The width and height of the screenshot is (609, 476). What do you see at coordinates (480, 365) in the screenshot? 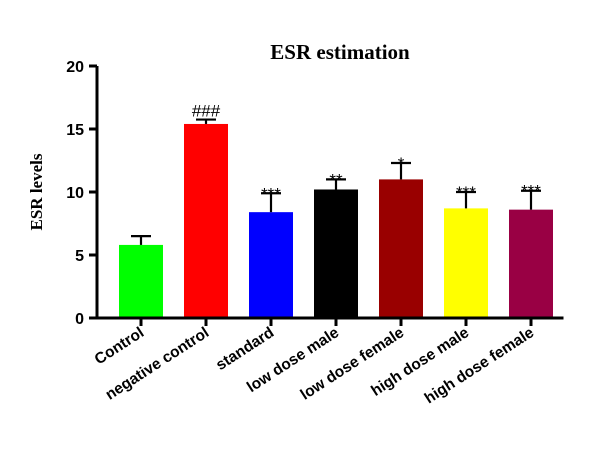
I see `category-label: high dose female` at bounding box center [480, 365].